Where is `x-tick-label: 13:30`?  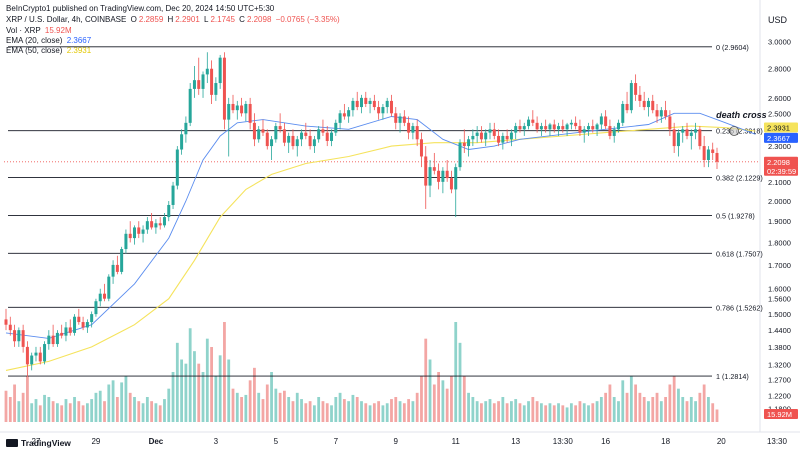
x-tick-label: 13:30 is located at coordinates (777, 441).